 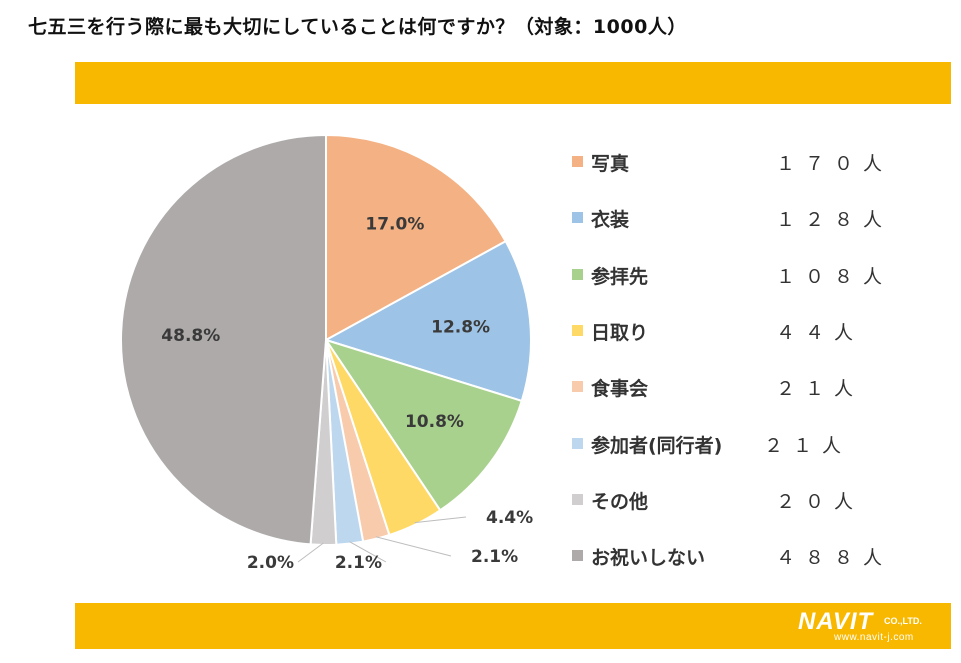 I want to click on legend-label: 参加者(同行者), so click(x=657, y=446).